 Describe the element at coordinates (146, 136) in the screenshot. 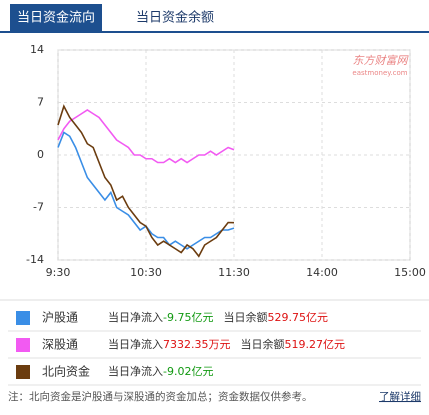

I see `series-line` at that location.